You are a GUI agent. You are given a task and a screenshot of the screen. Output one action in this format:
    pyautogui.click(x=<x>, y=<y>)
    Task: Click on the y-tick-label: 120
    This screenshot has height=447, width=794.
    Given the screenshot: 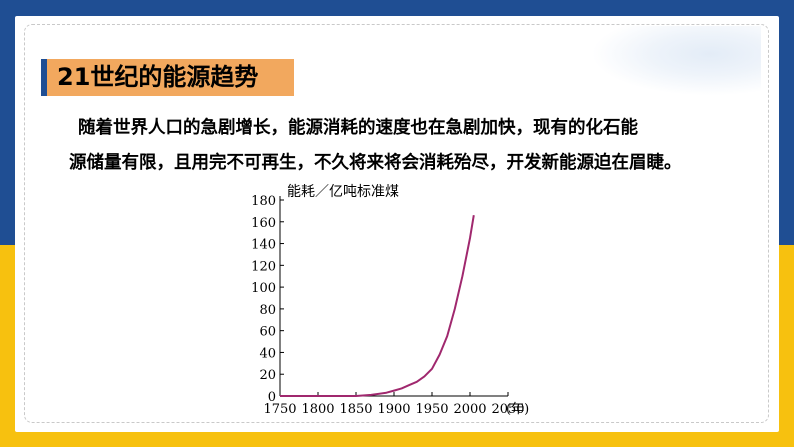 What is the action you would take?
    pyautogui.click(x=263, y=266)
    